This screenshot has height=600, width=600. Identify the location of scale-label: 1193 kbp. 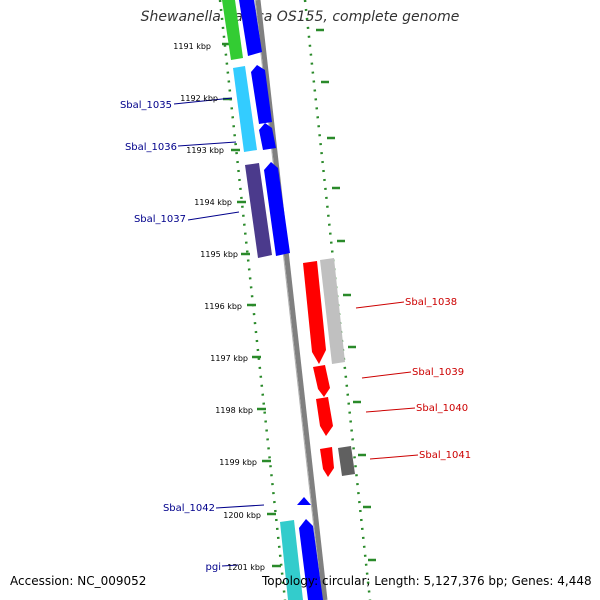
(205, 150).